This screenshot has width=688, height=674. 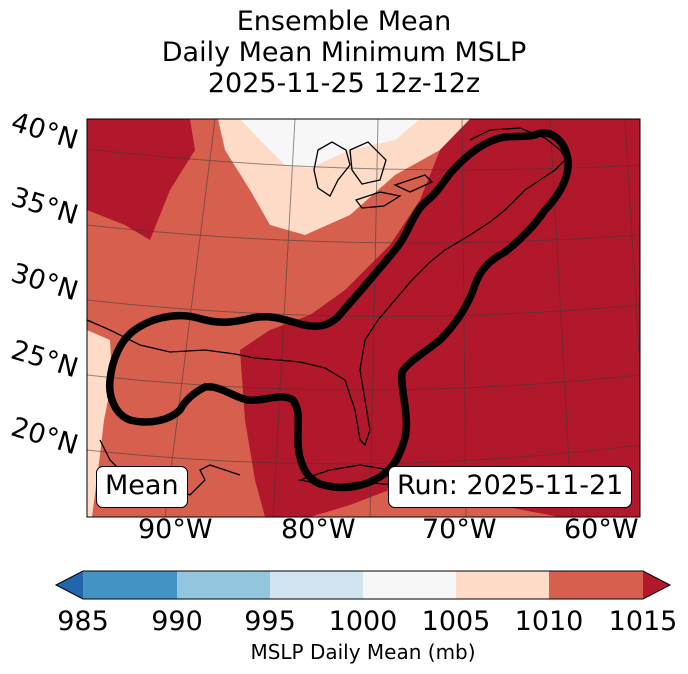 I want to click on coast-lake-erie, so click(x=378, y=200).